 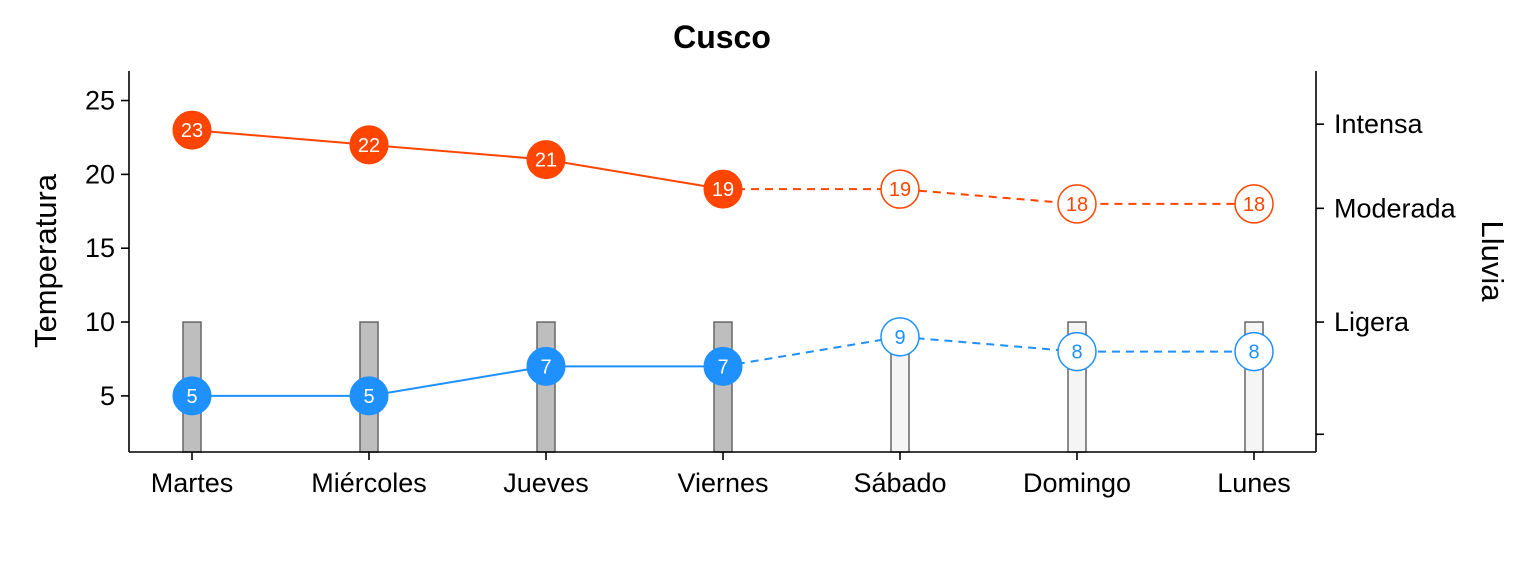 I want to click on x-tick-label: Sábado, so click(x=899, y=483).